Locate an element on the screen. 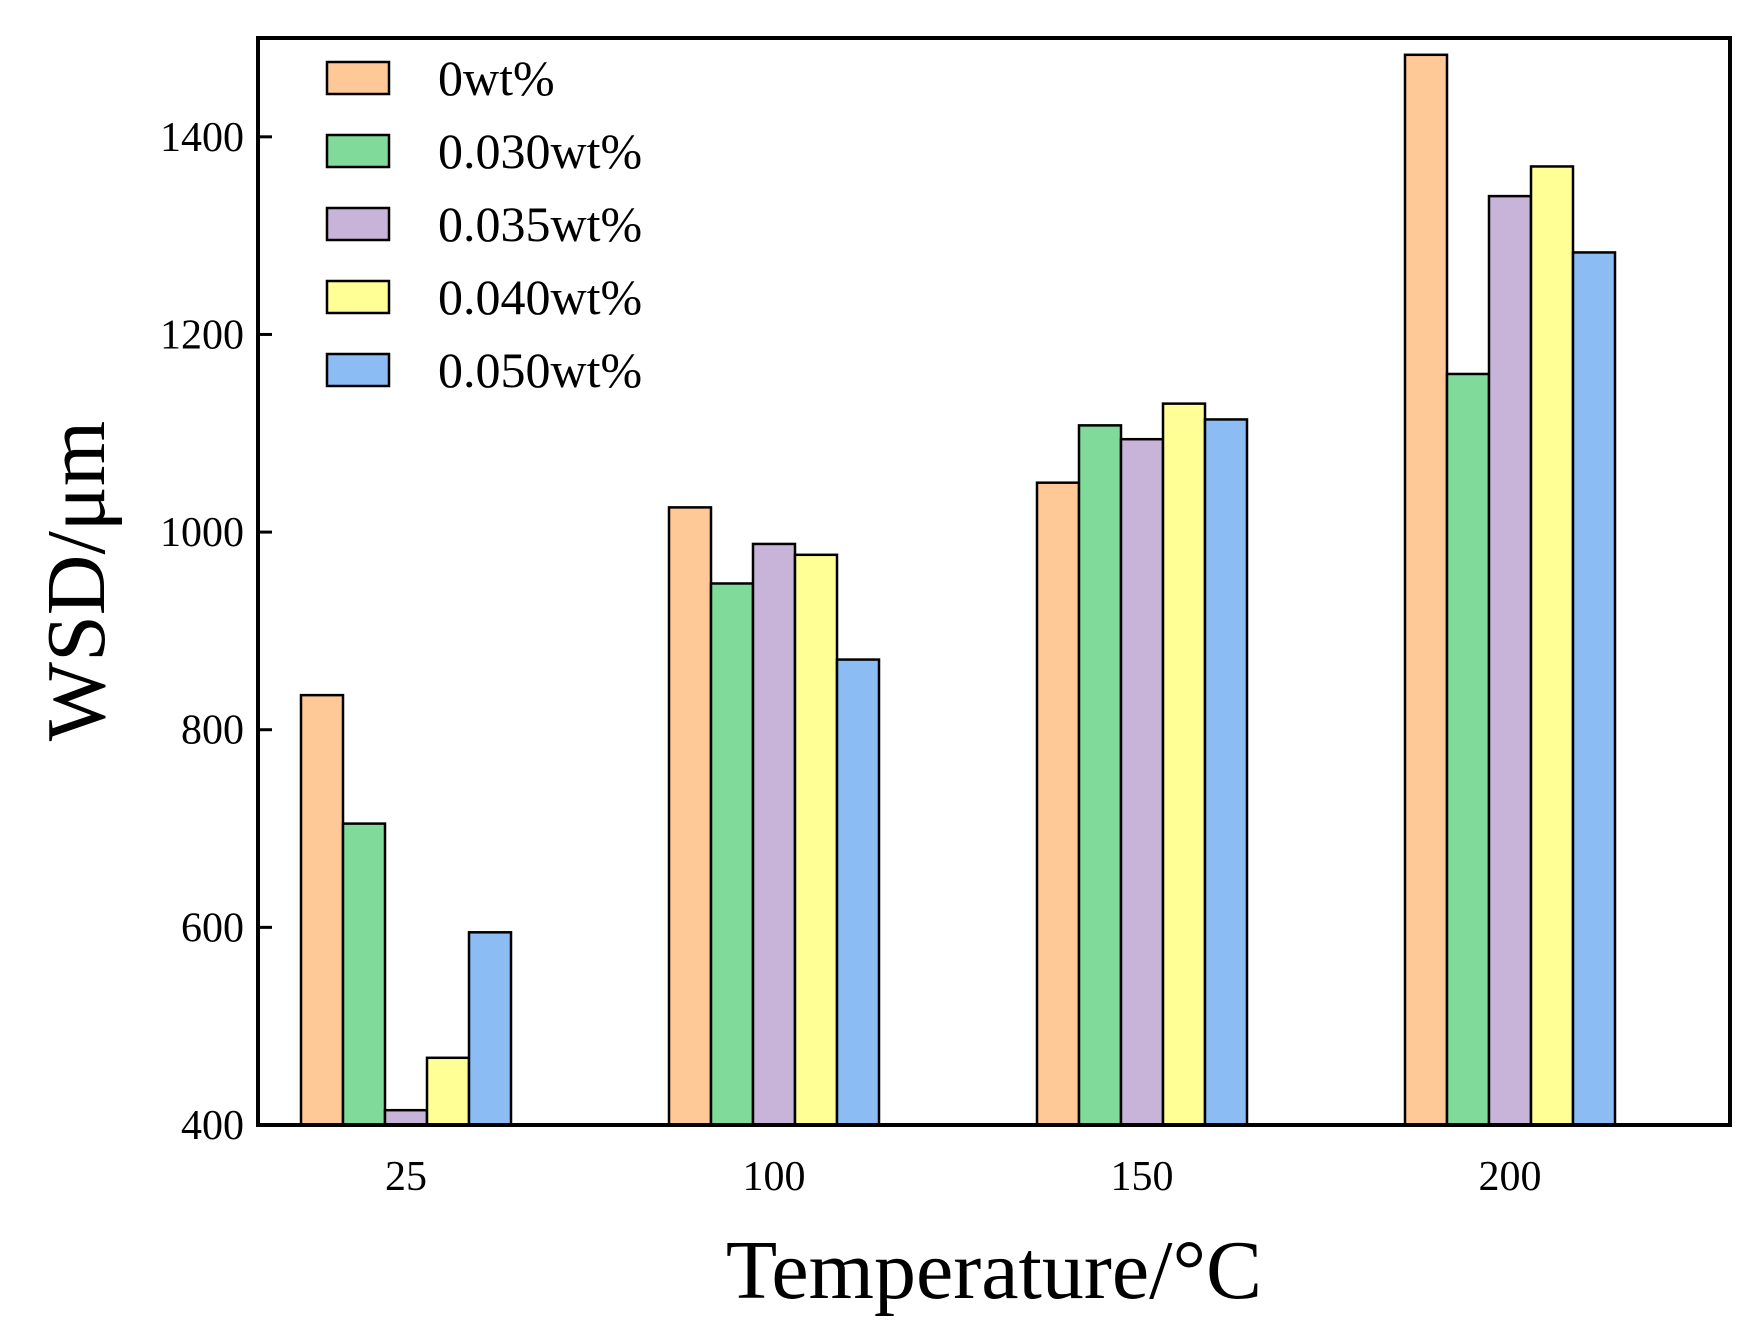 The width and height of the screenshot is (1755, 1340). x-tick-label: 150 is located at coordinates (1142, 1177).